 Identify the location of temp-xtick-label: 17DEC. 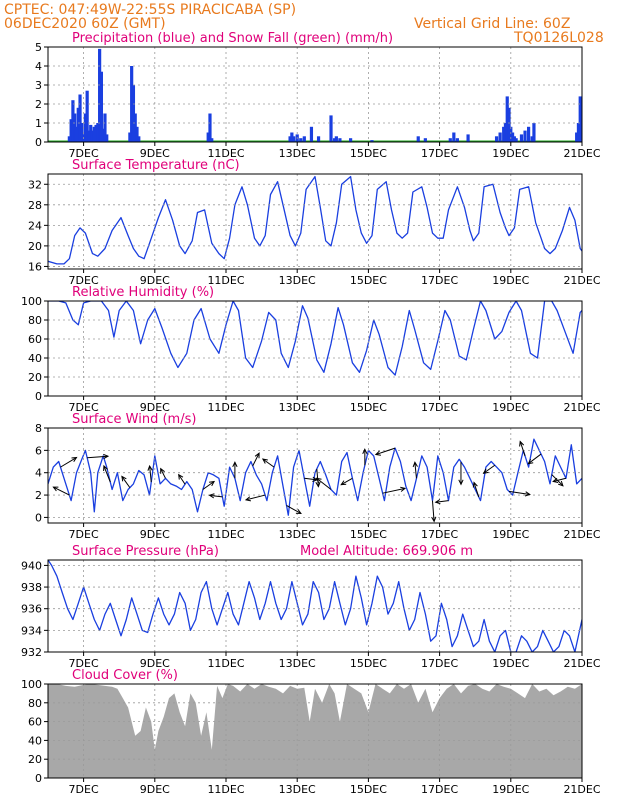
(439, 280).